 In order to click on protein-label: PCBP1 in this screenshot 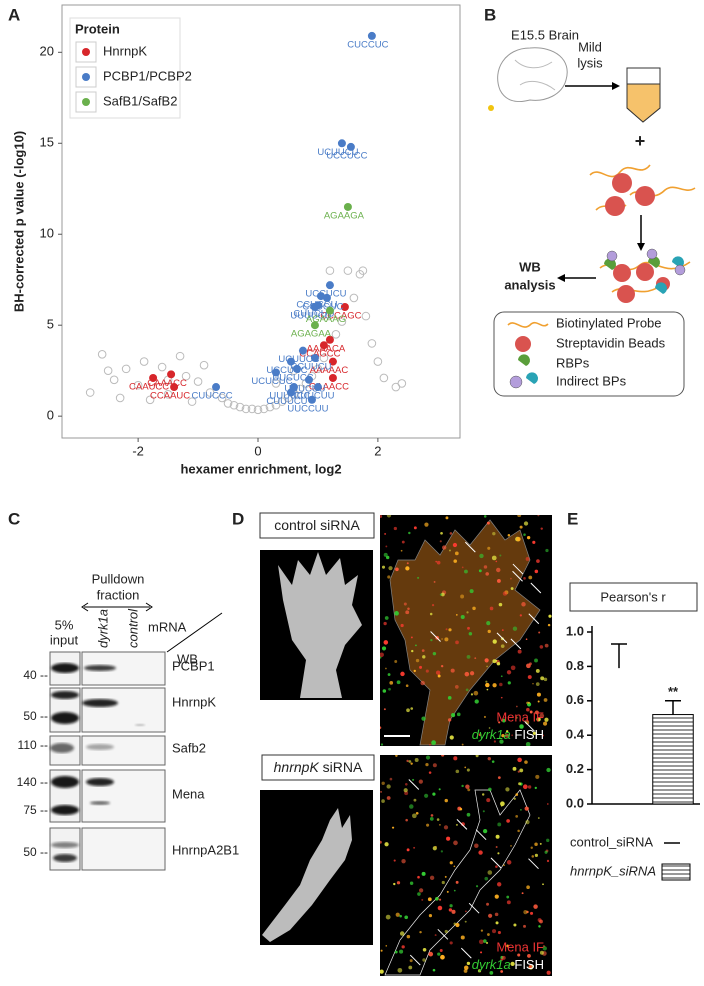, I will do `click(193, 665)`.